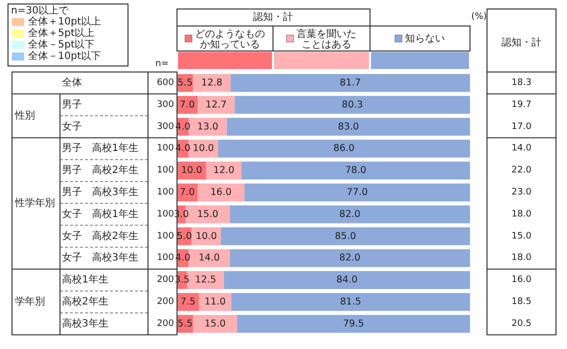 This screenshot has width=567, height=349. Describe the element at coordinates (100, 236) in the screenshot. I see `y-tick-label: 女子 高校2年生` at that location.